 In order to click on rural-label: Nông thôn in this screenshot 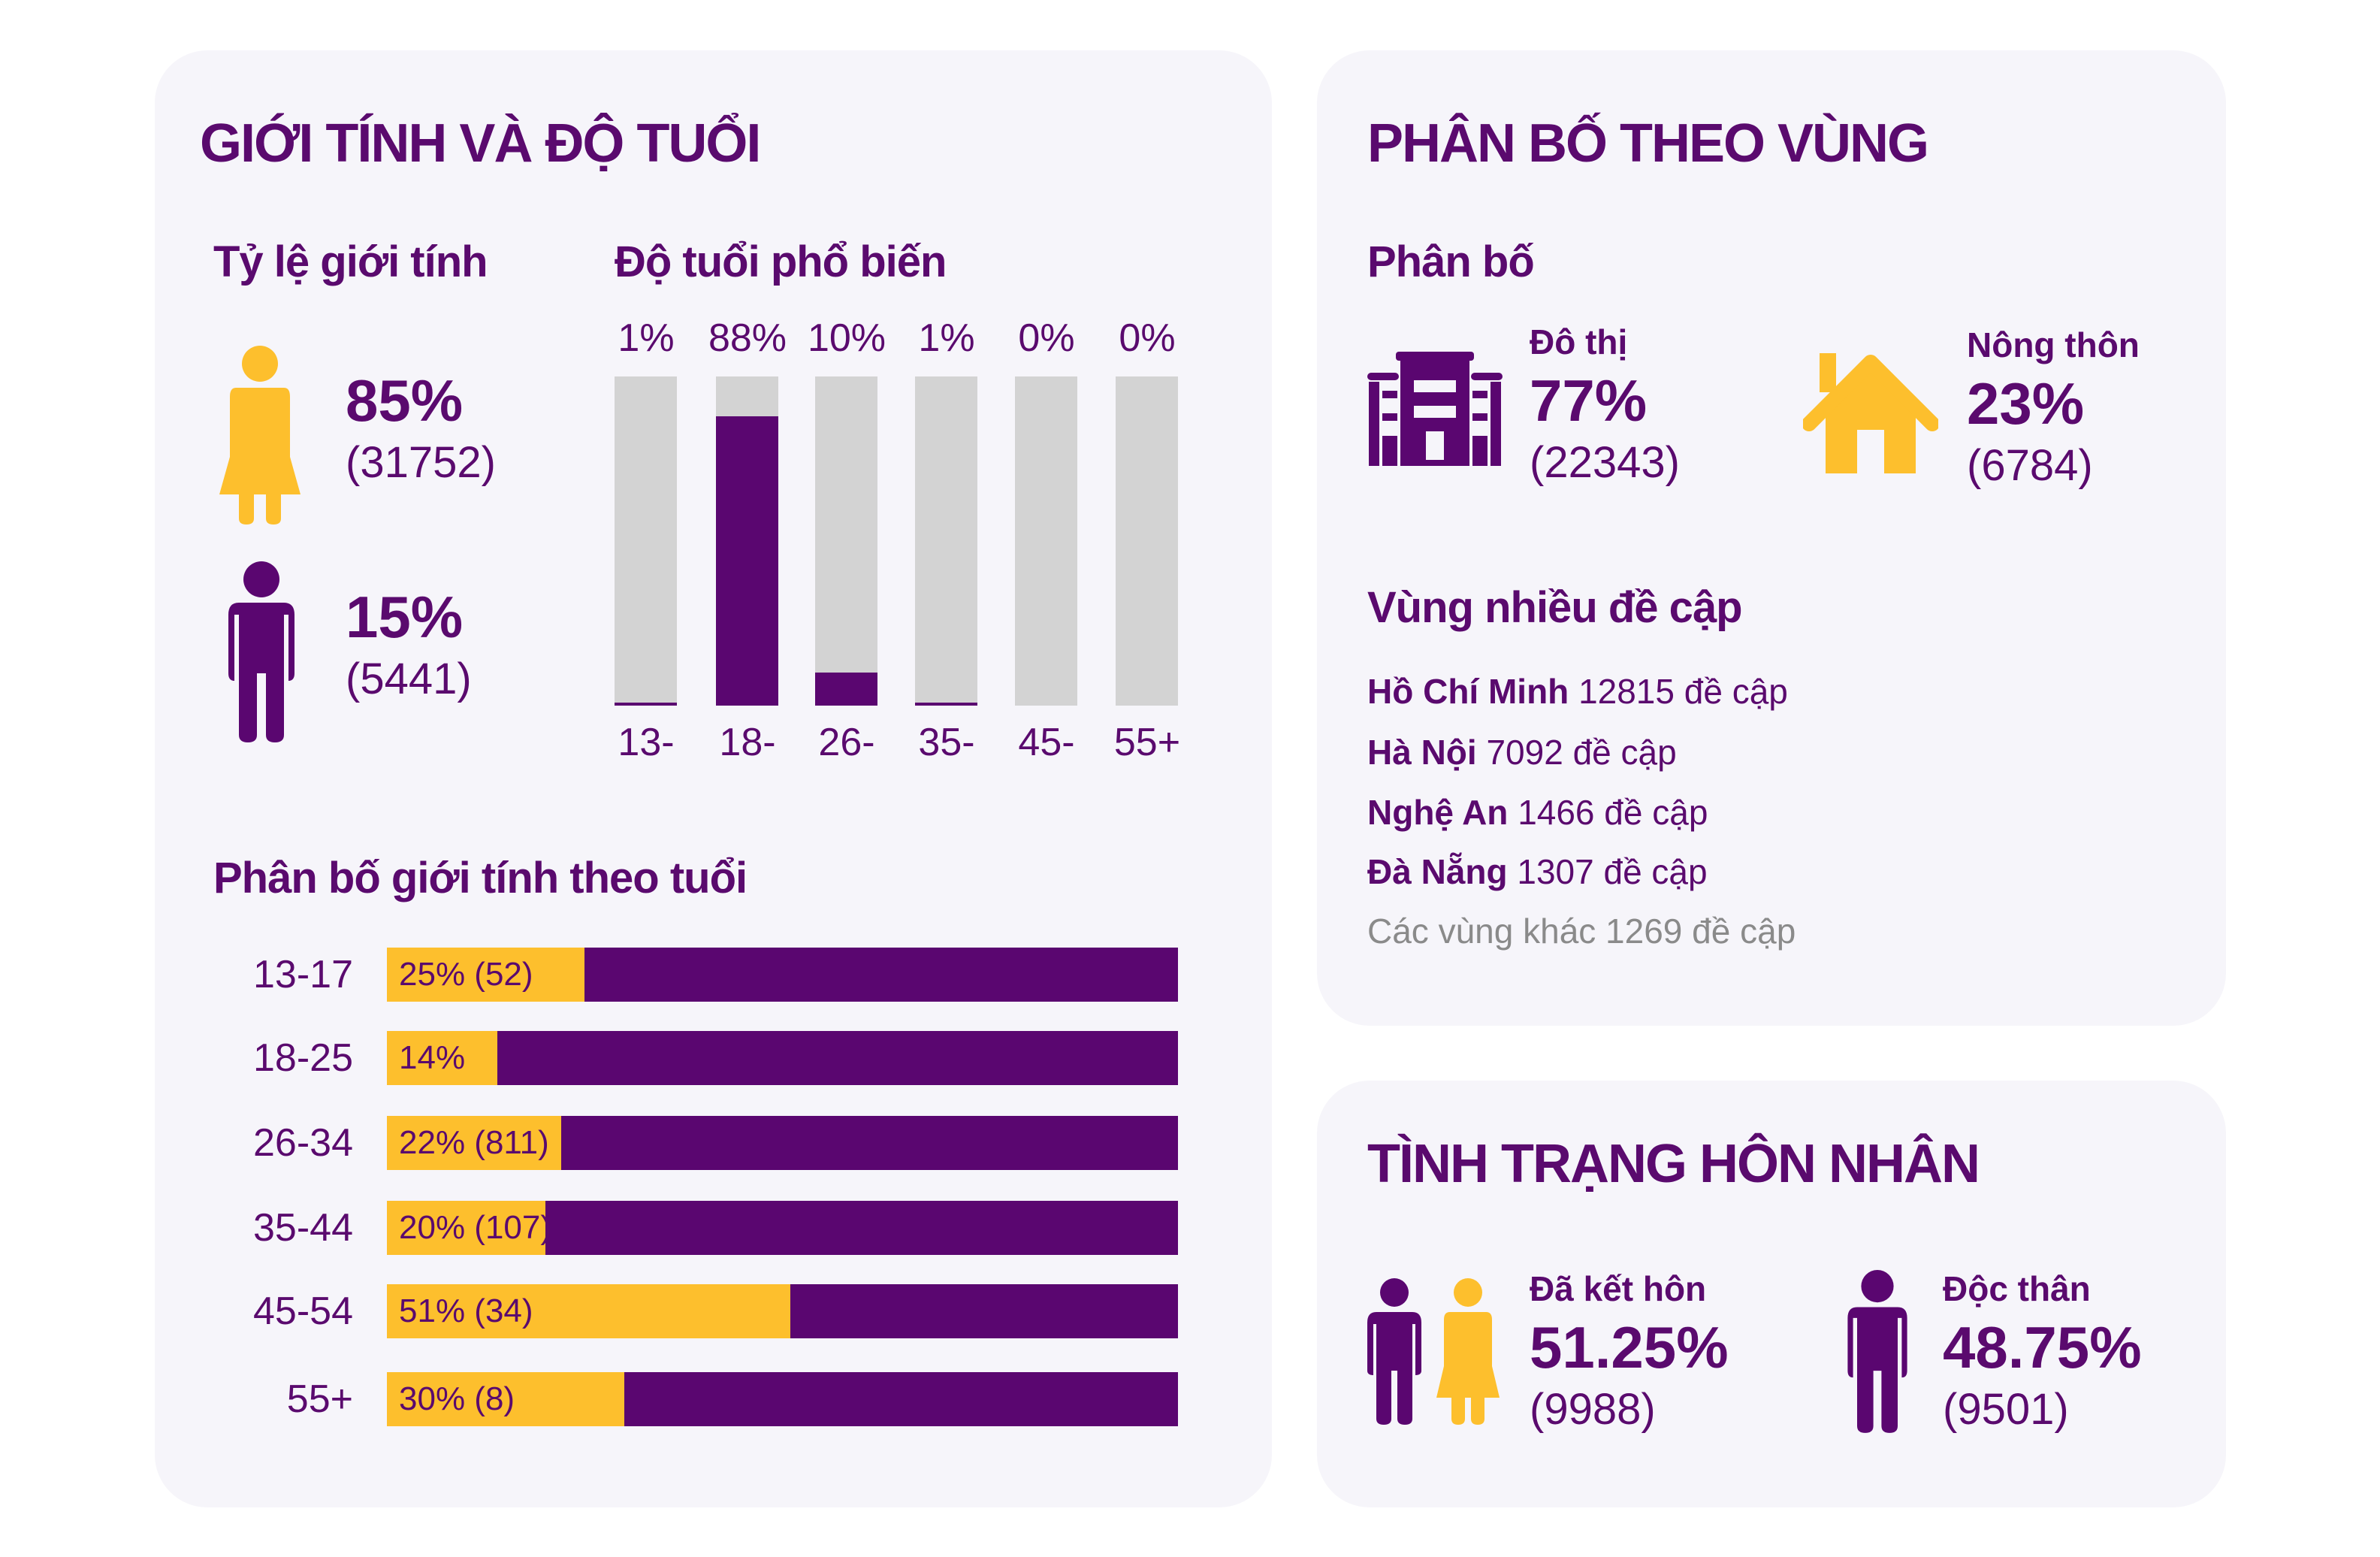, I will do `click(2053, 345)`.